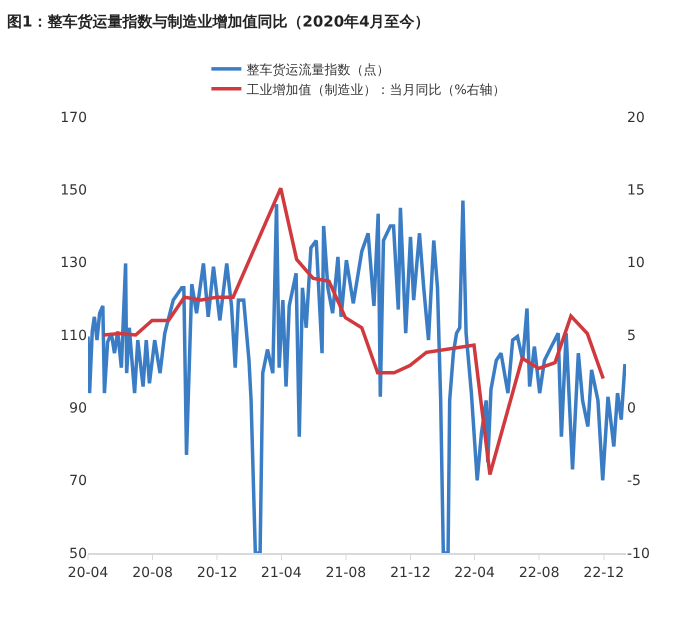  I want to click on chart-title: 图1：整车货运量指数与制造业增加值同比（2020年4月至今）, so click(218, 21).